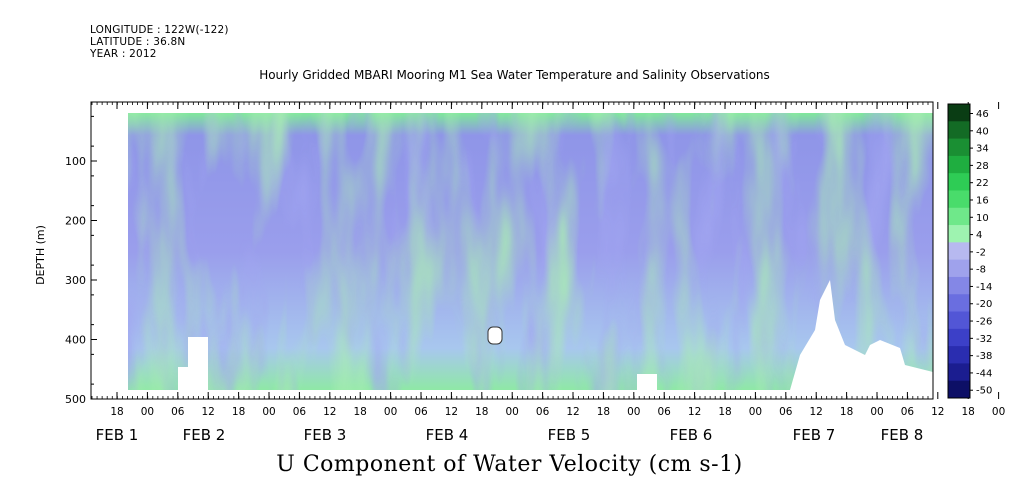  Describe the element at coordinates (75, 280) in the screenshot. I see `y-tick-label: 300` at that location.